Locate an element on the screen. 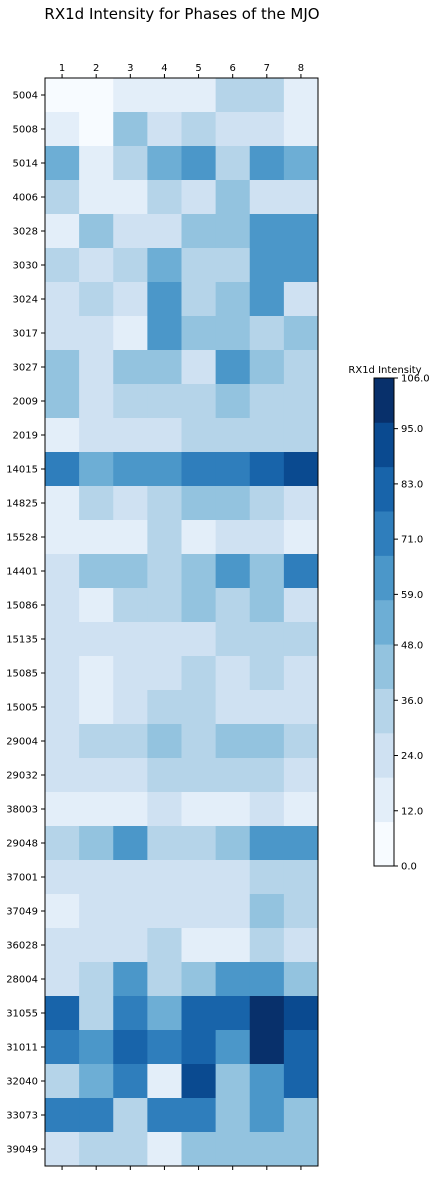  x-tick-label: 3 is located at coordinates (130, 68).